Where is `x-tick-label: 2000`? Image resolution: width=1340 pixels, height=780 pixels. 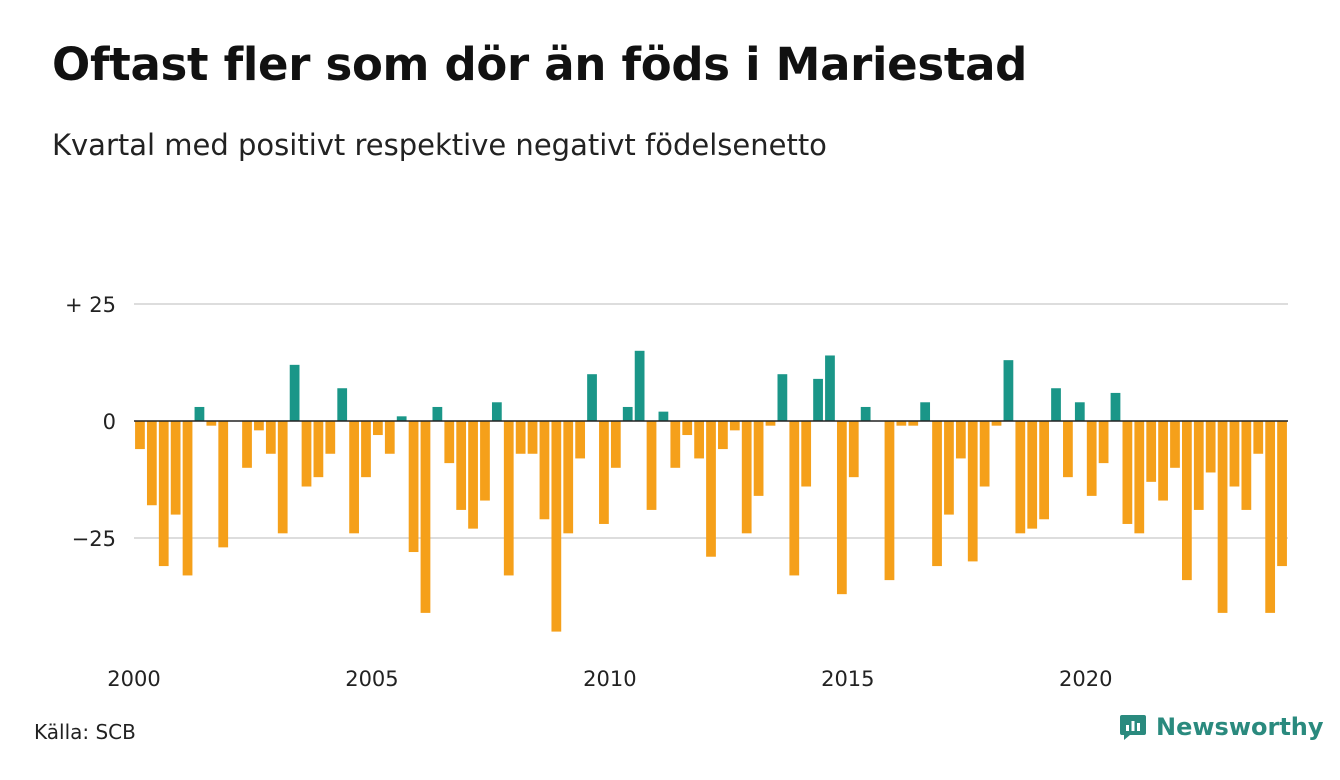
x-tick-label: 2000 is located at coordinates (133, 679).